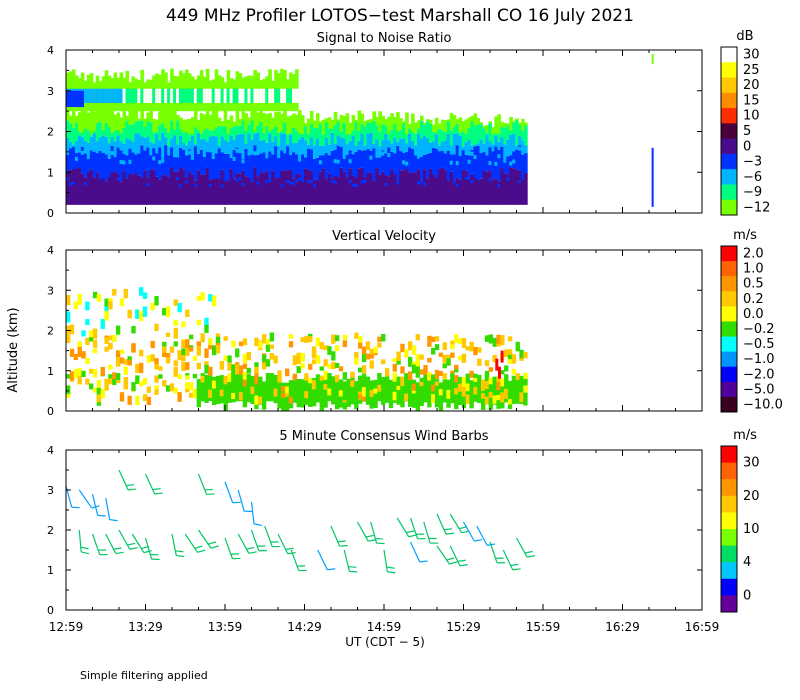  I want to click on y-tick-label: 3, so click(50, 290).